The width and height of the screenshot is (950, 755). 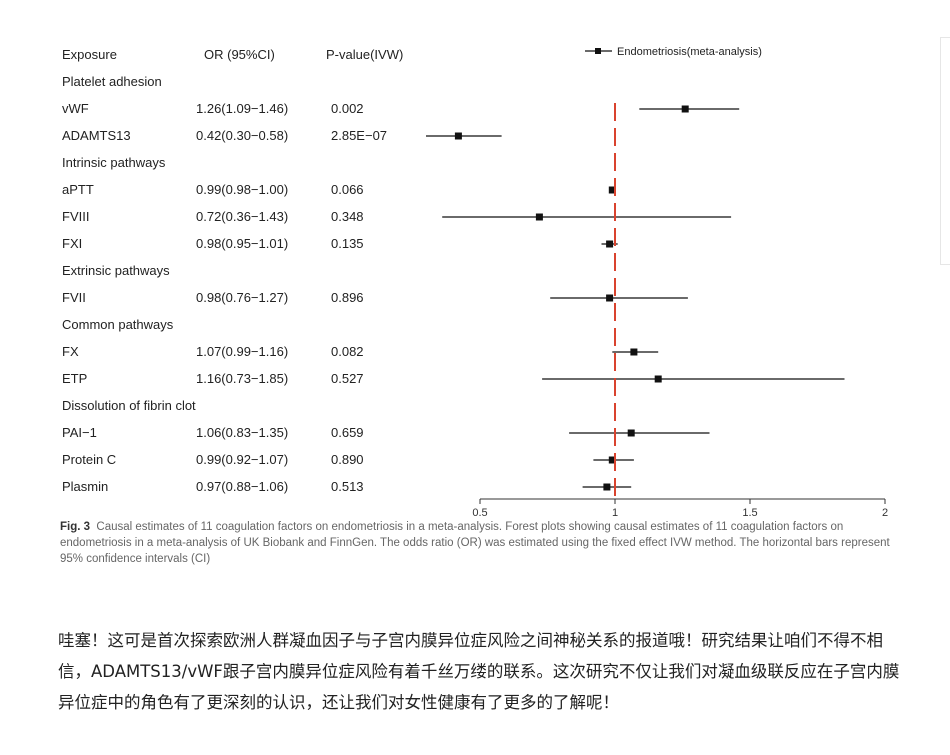 What do you see at coordinates (347, 243) in the screenshot?
I see `p-value: 0.135` at bounding box center [347, 243].